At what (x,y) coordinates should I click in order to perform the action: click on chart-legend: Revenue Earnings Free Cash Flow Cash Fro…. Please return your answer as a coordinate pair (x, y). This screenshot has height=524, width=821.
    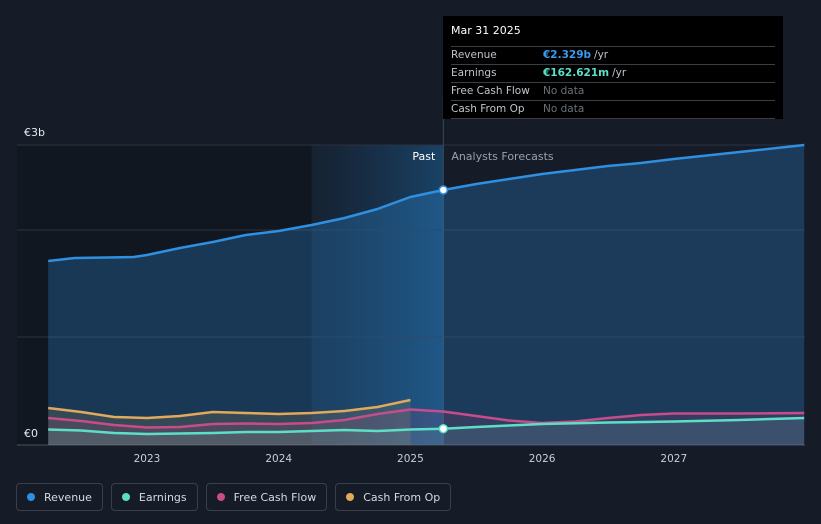
    Looking at the image, I should click on (234, 497).